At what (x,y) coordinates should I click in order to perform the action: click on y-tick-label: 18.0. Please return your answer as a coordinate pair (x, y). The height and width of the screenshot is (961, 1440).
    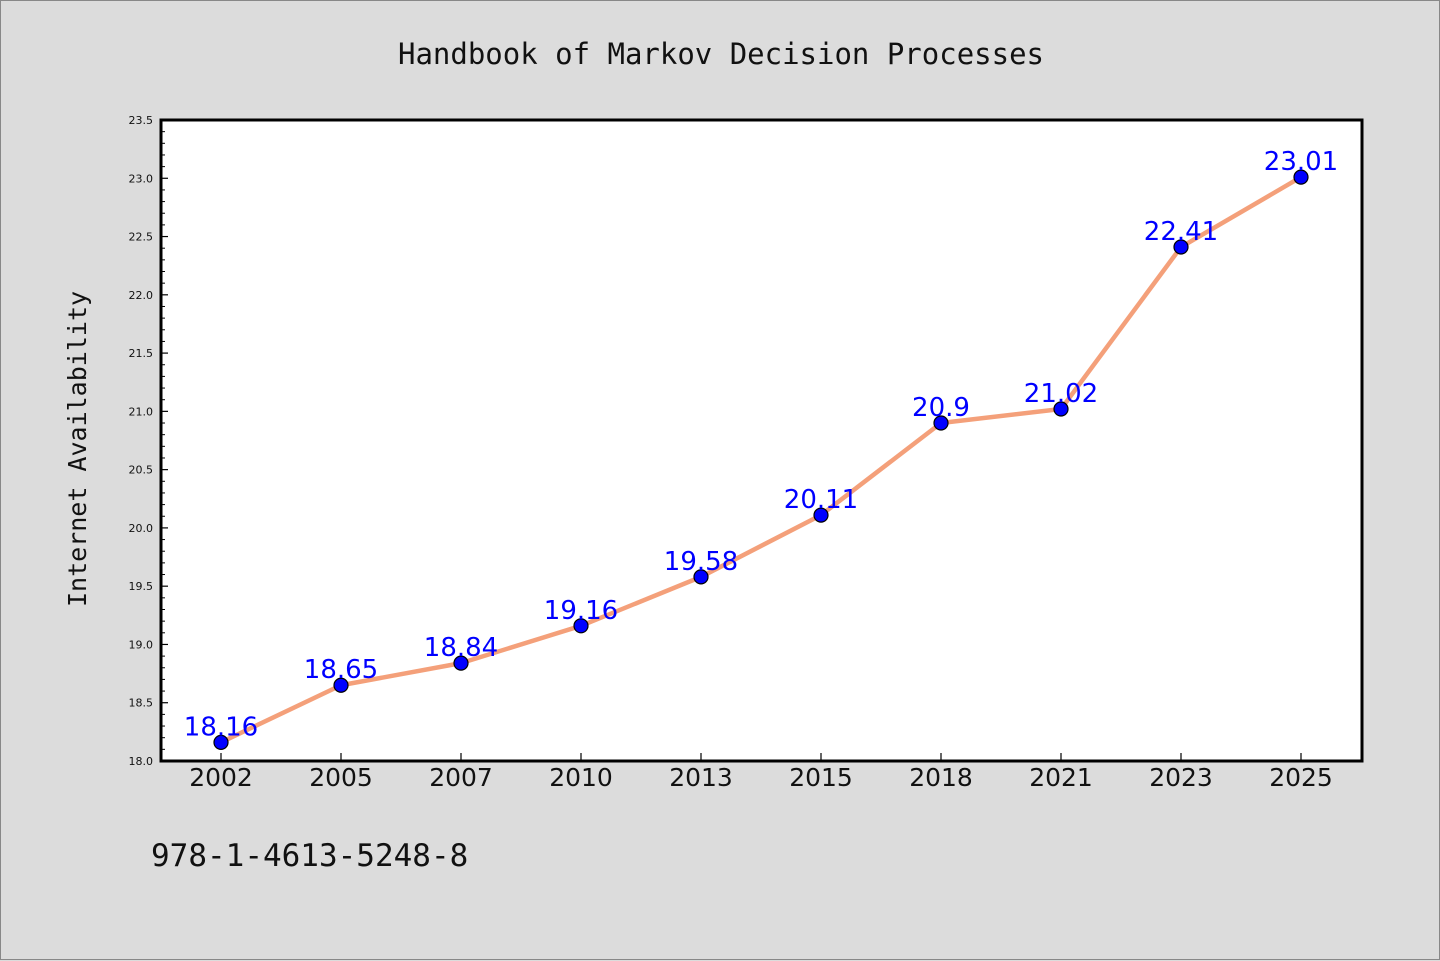
    Looking at the image, I should click on (141, 761).